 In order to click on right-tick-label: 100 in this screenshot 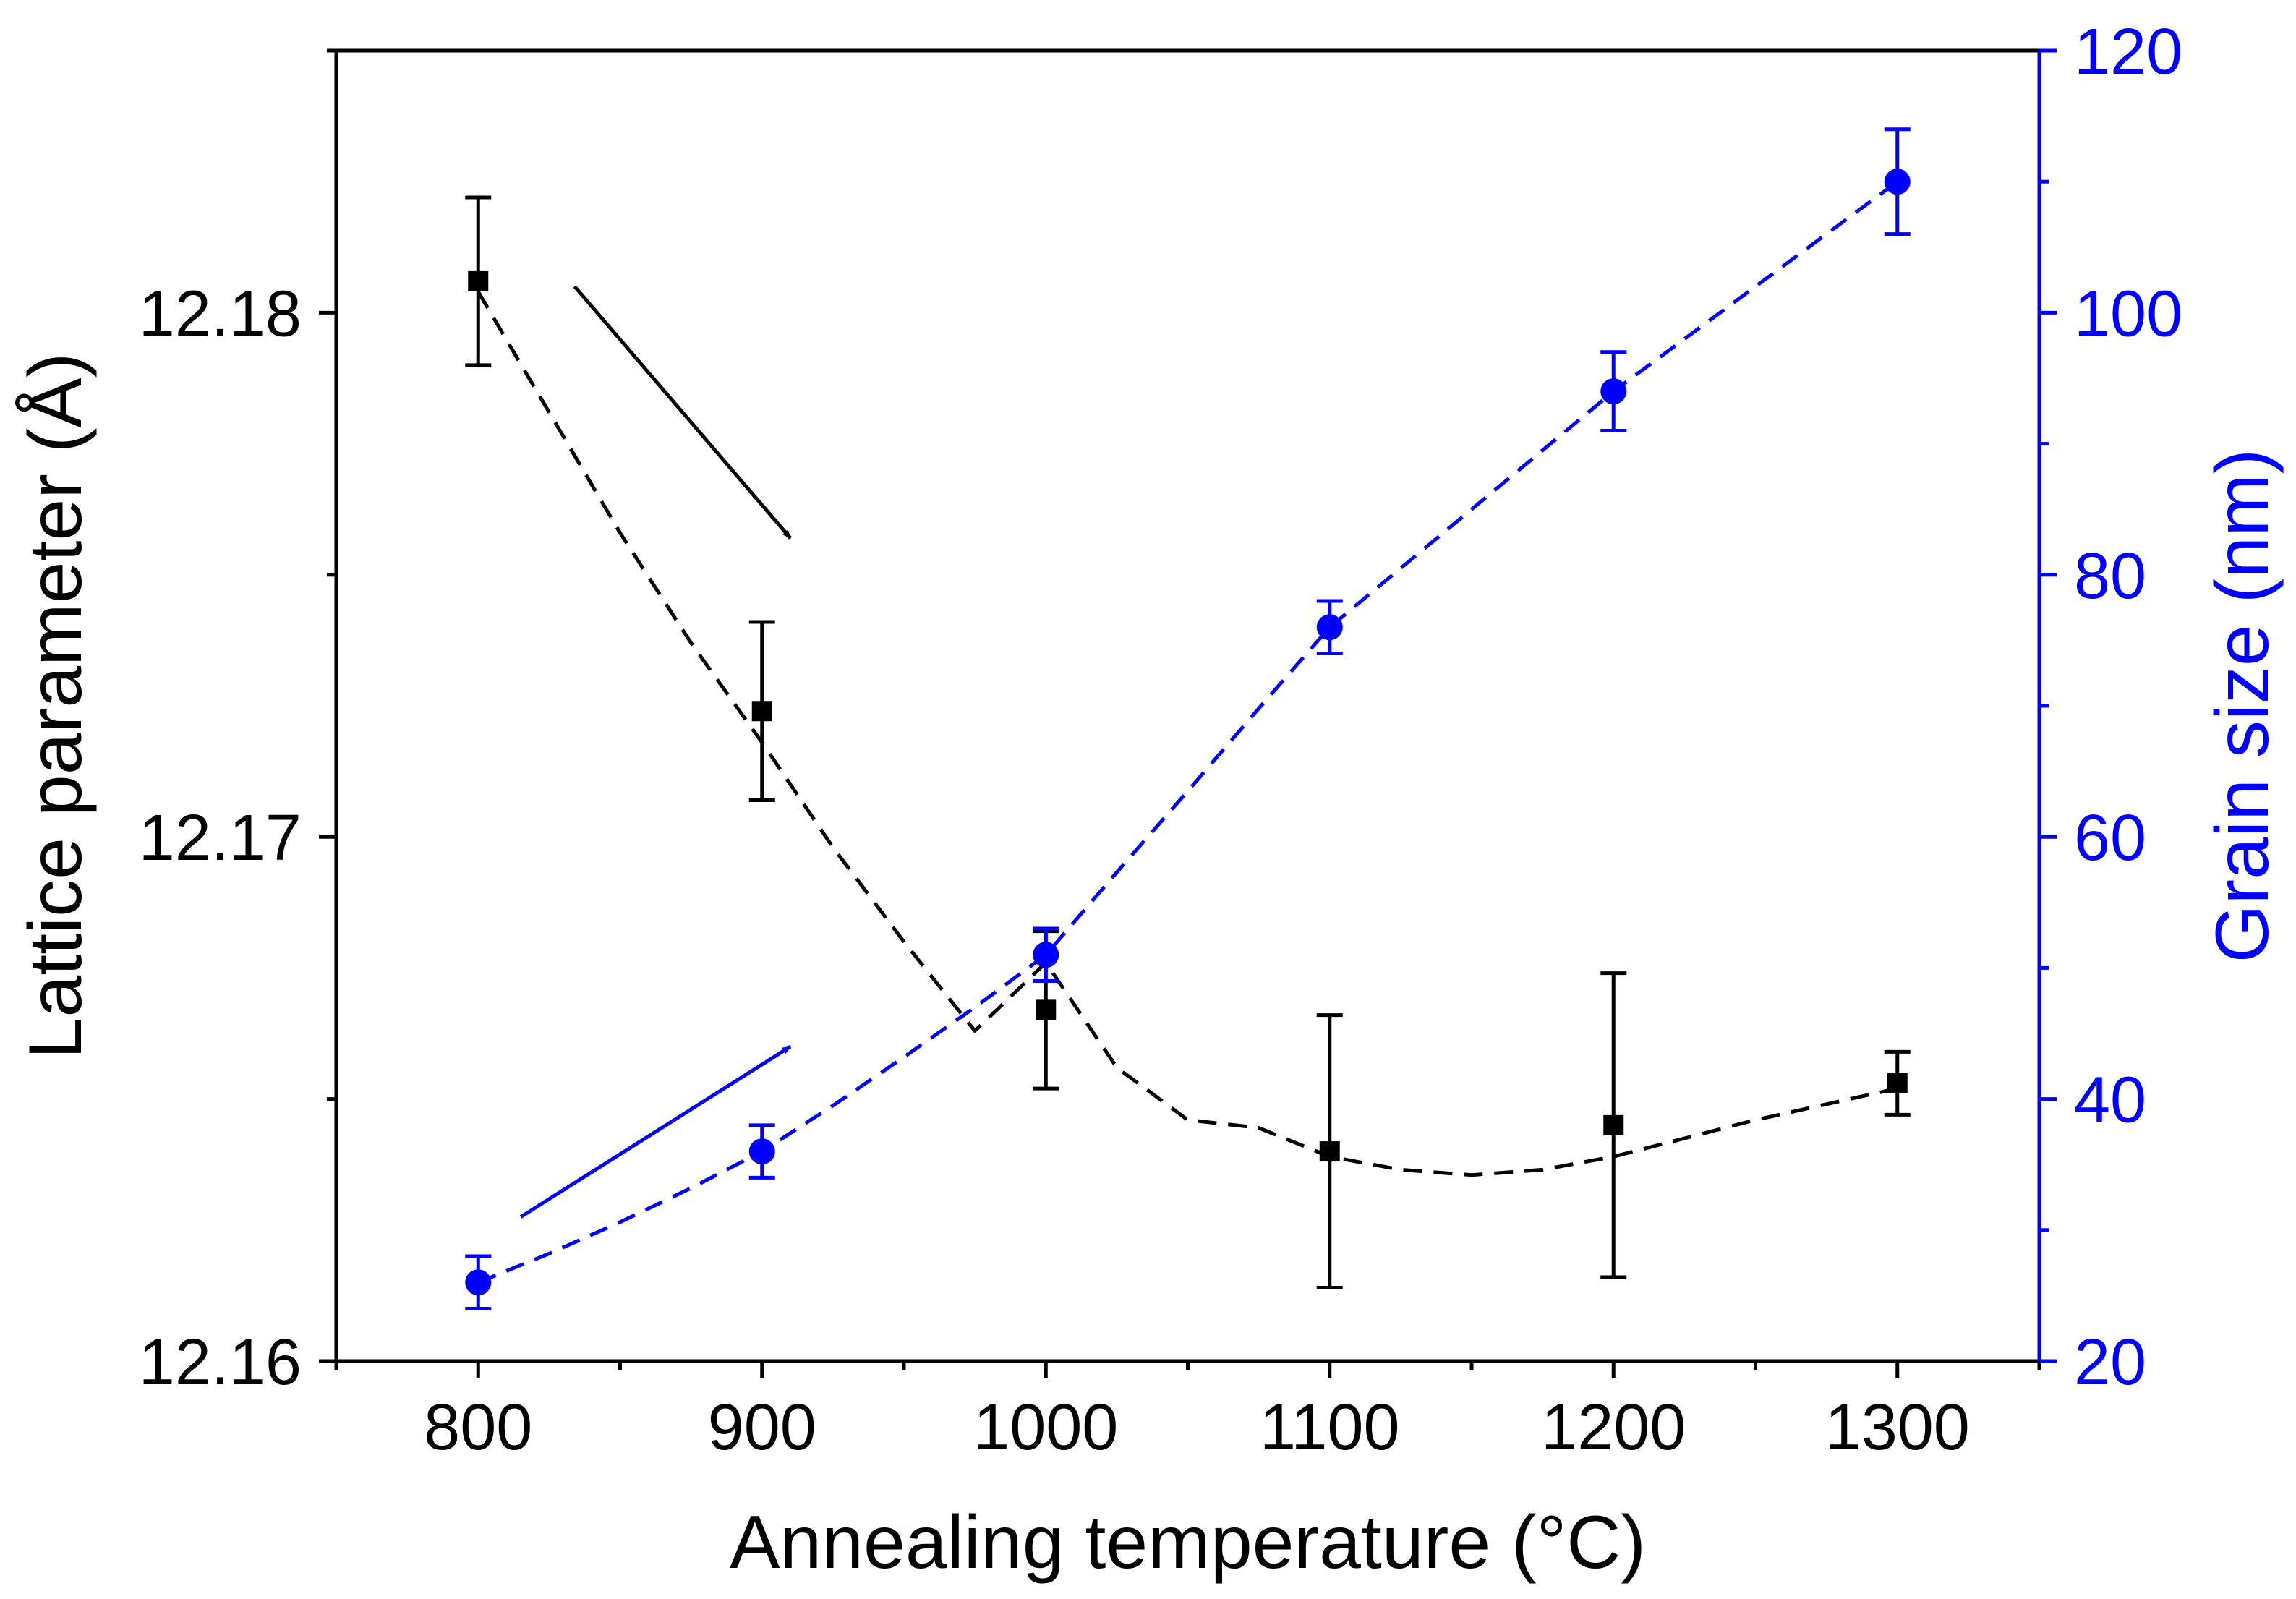, I will do `click(2128, 314)`.